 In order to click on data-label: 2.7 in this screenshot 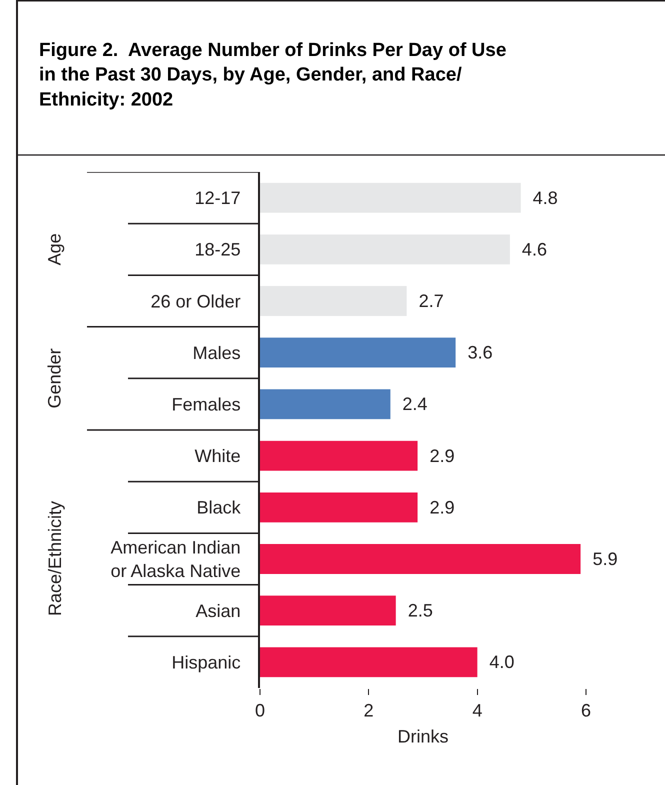, I will do `click(427, 301)`.